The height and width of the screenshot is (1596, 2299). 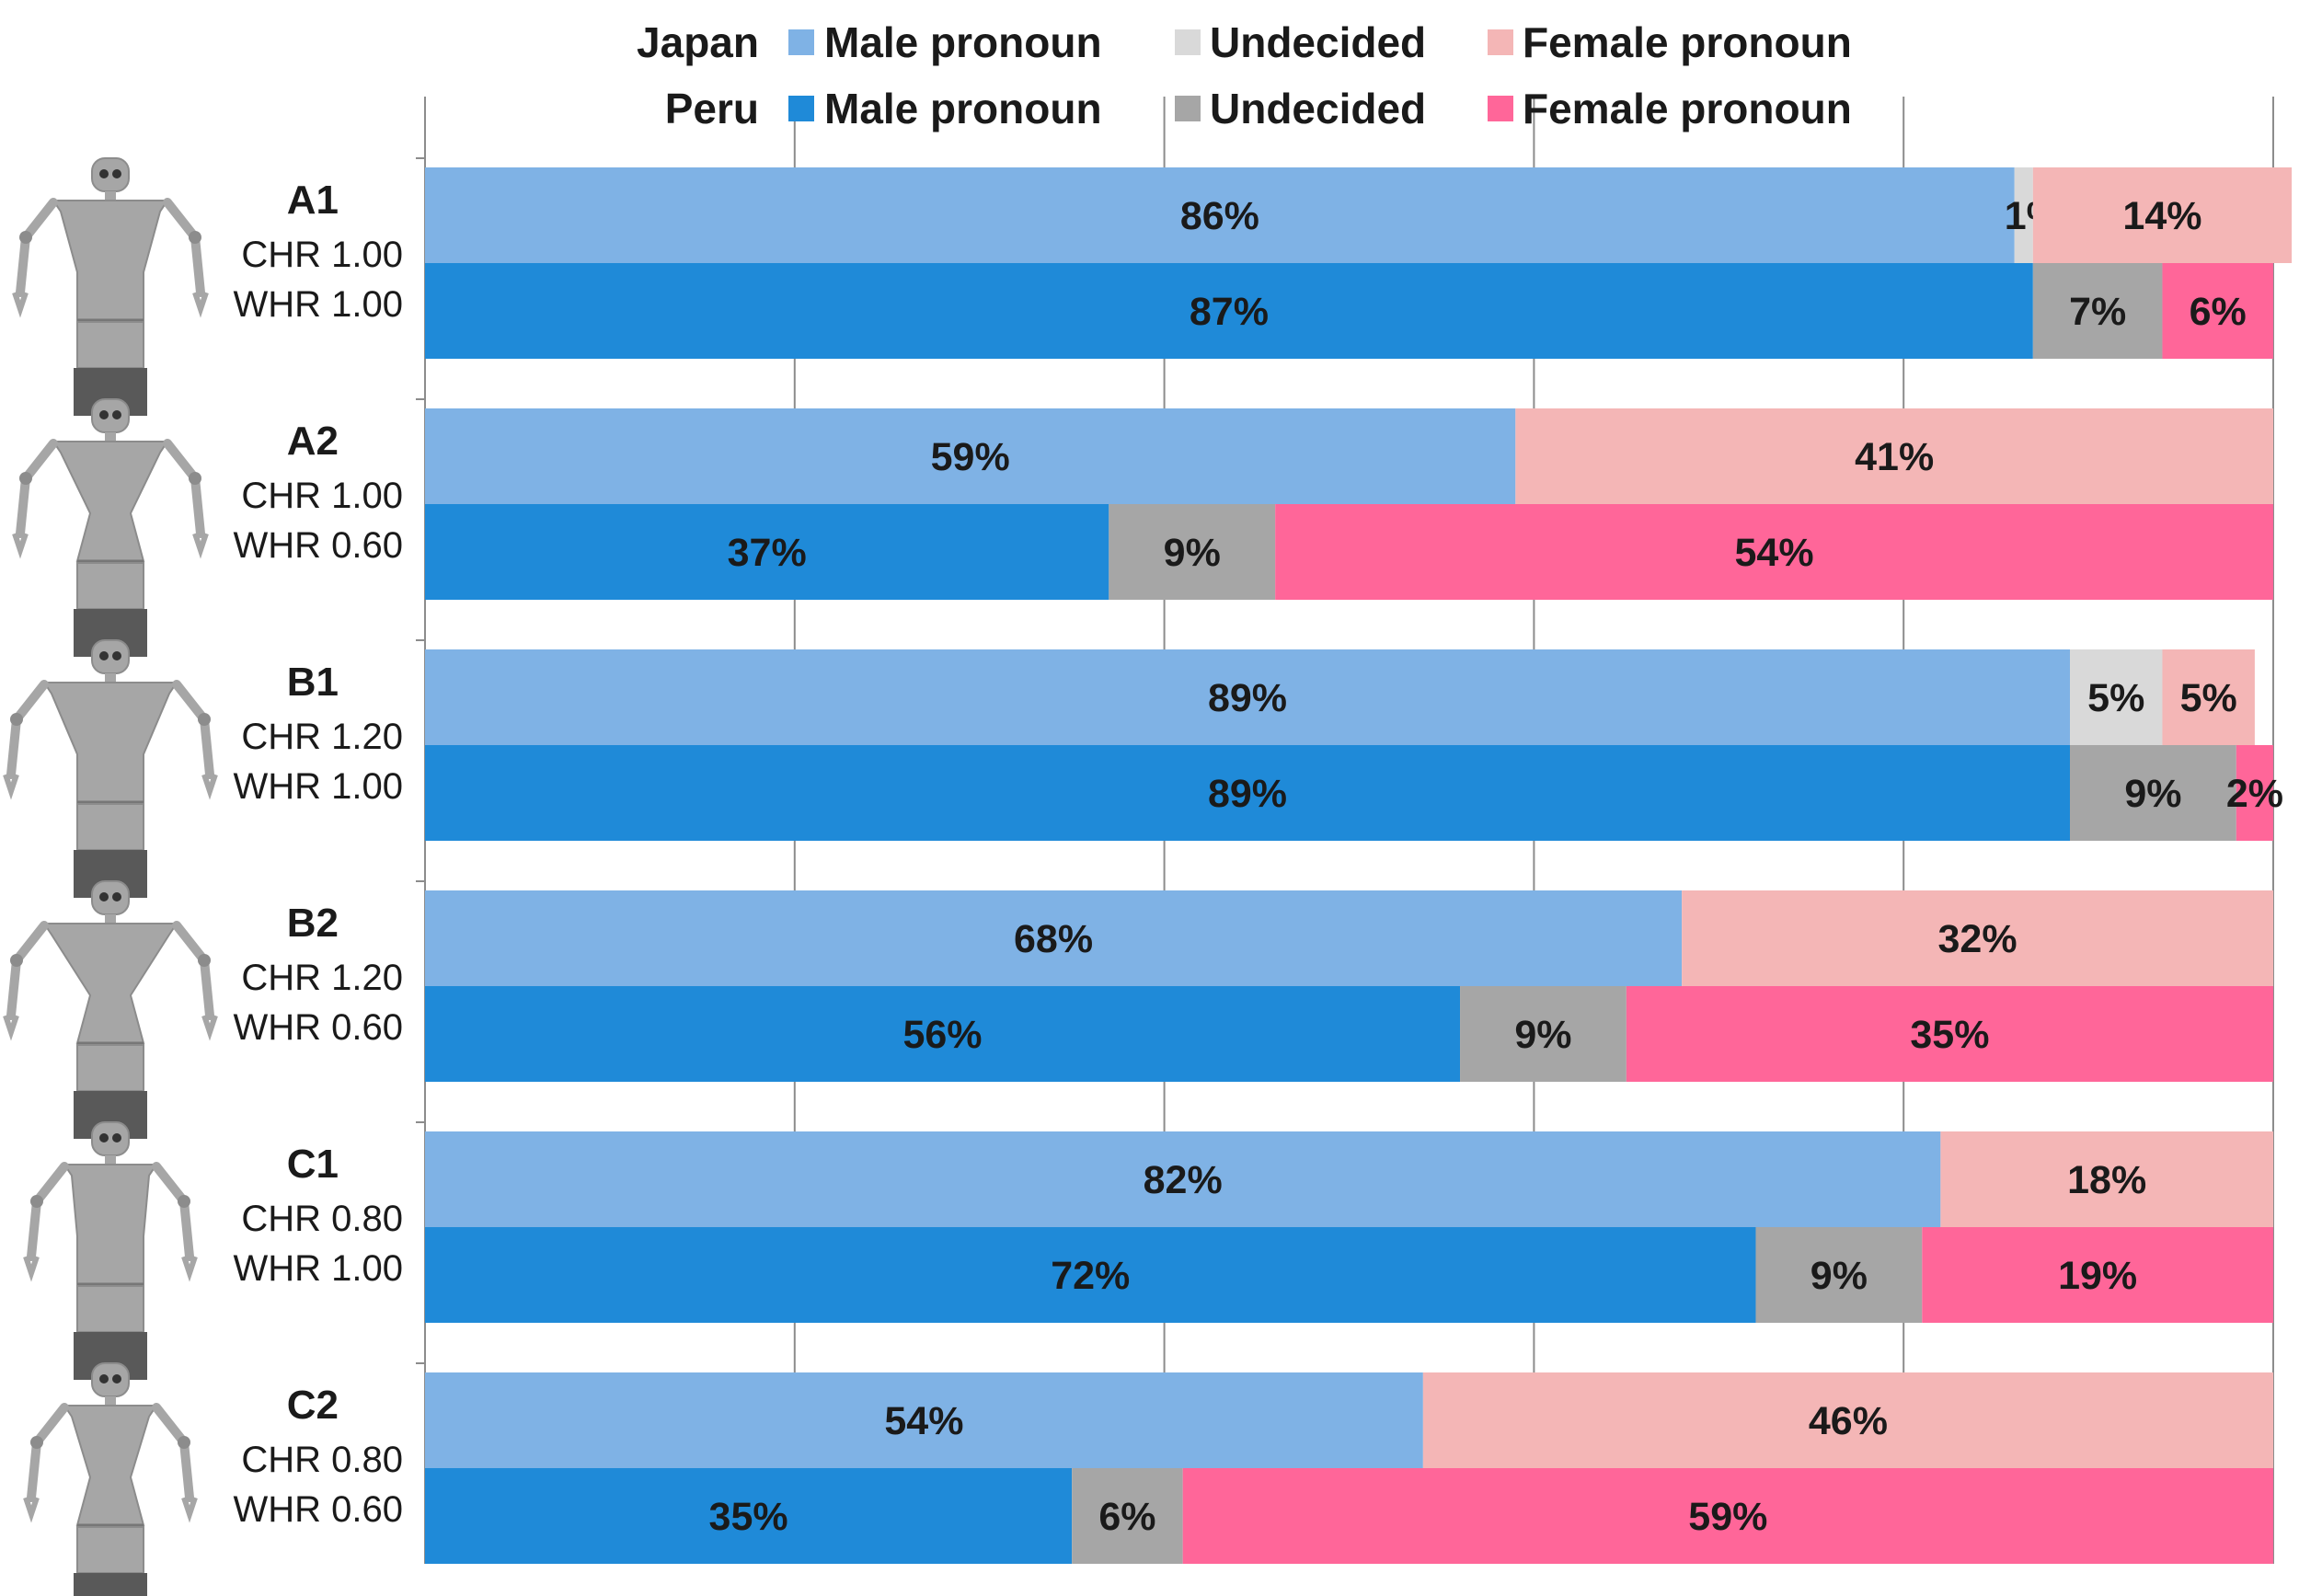 I want to click on bar-peru-a1-undecided, so click(x=2097, y=311).